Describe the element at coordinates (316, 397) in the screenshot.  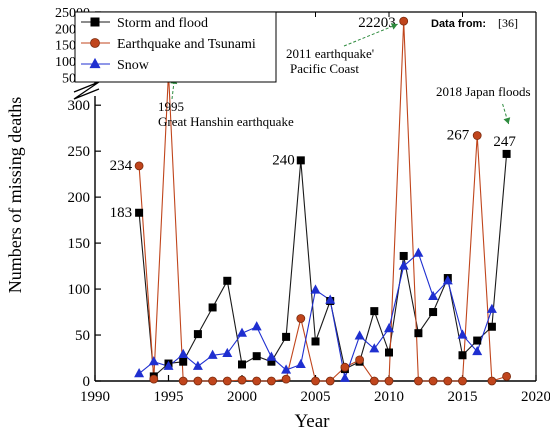
I see `x-tick-label: 2005` at that location.